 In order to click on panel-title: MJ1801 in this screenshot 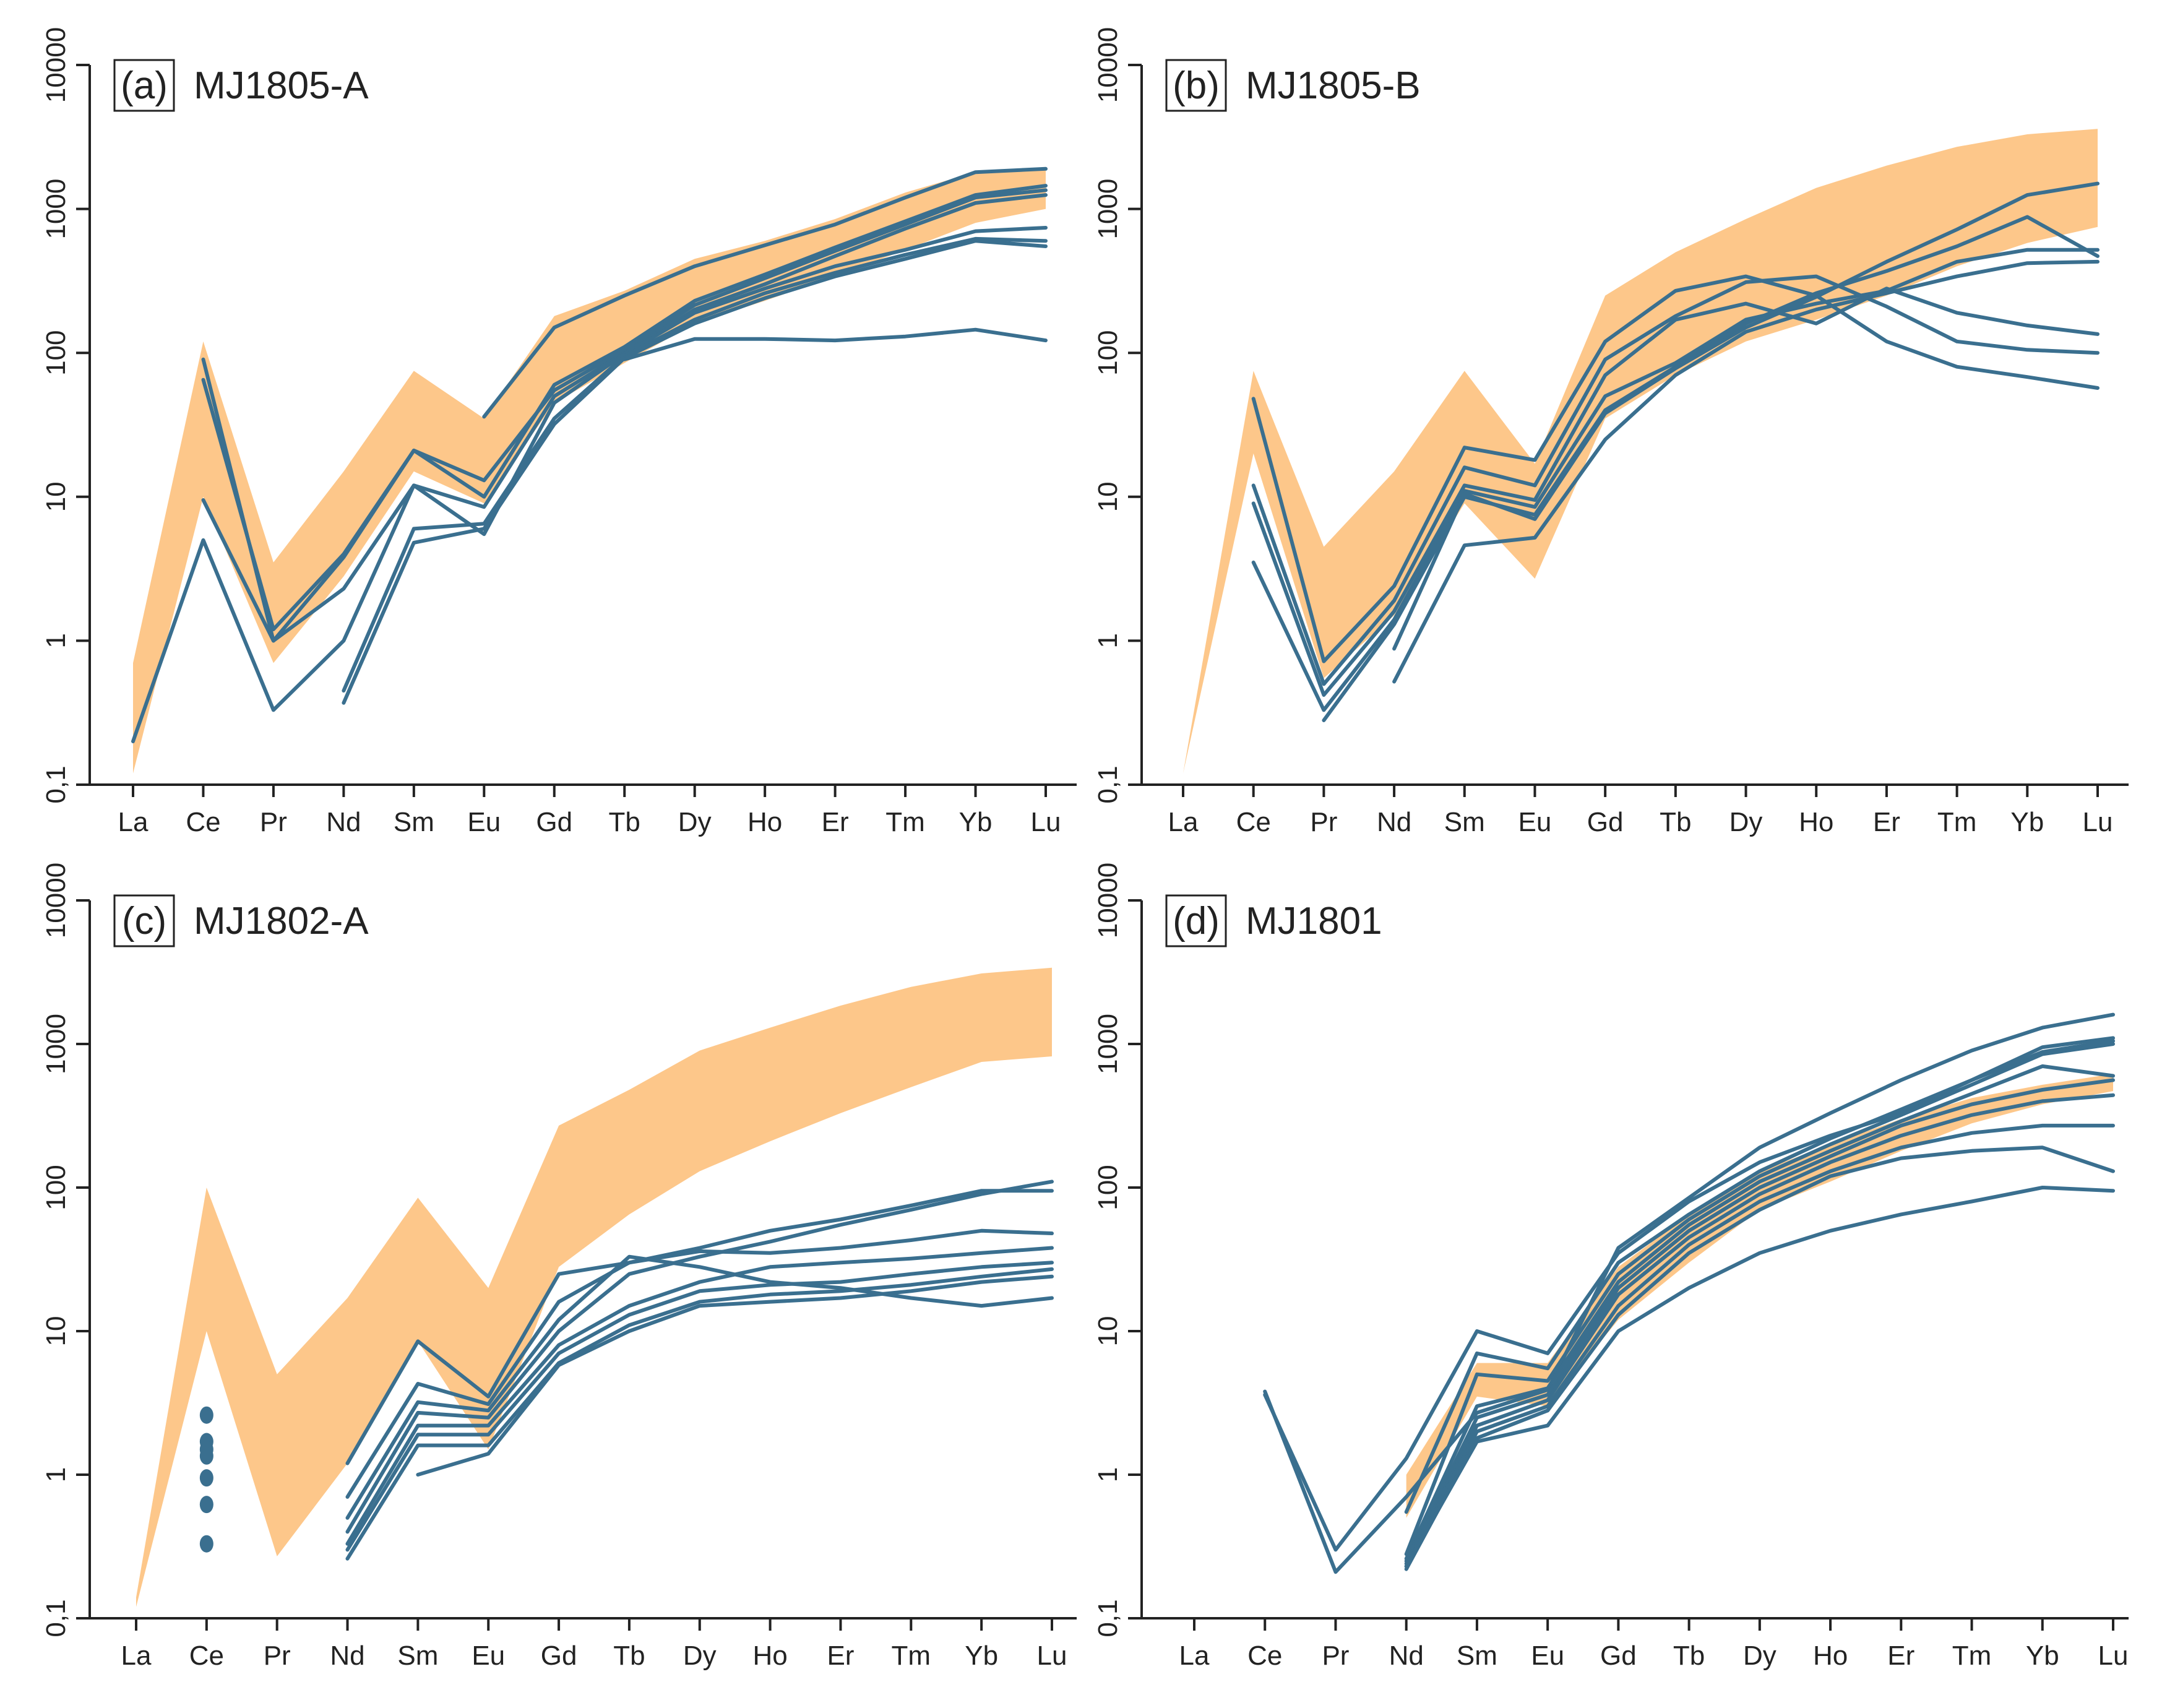, I will do `click(1314, 921)`.